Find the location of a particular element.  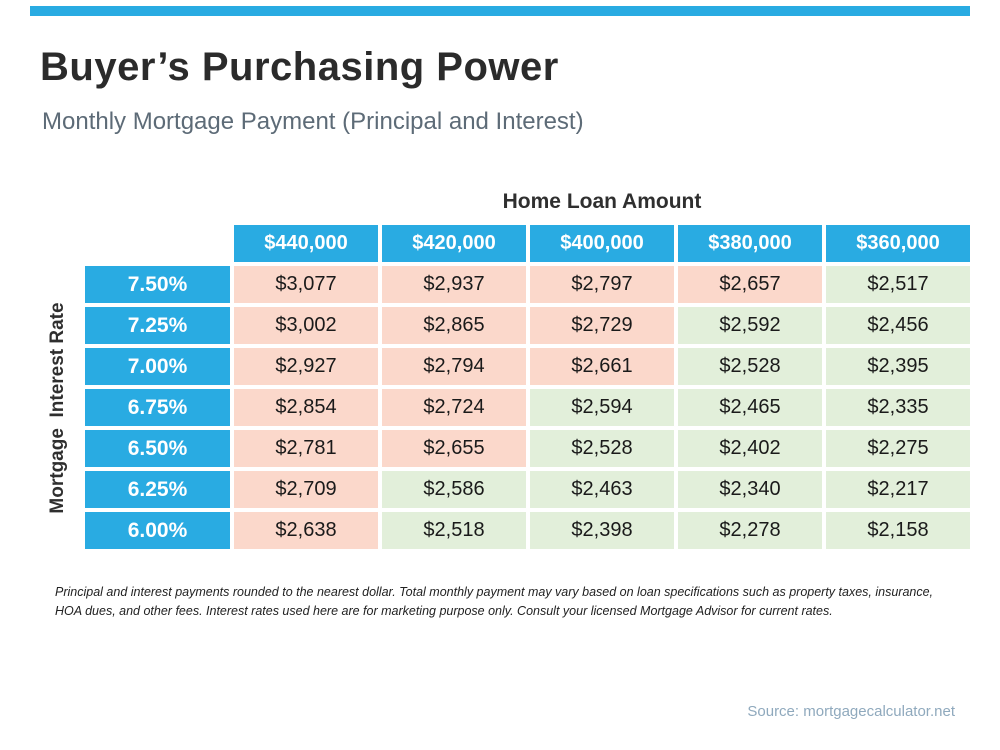

payment-value-cell: $2,275 is located at coordinates (898, 448).